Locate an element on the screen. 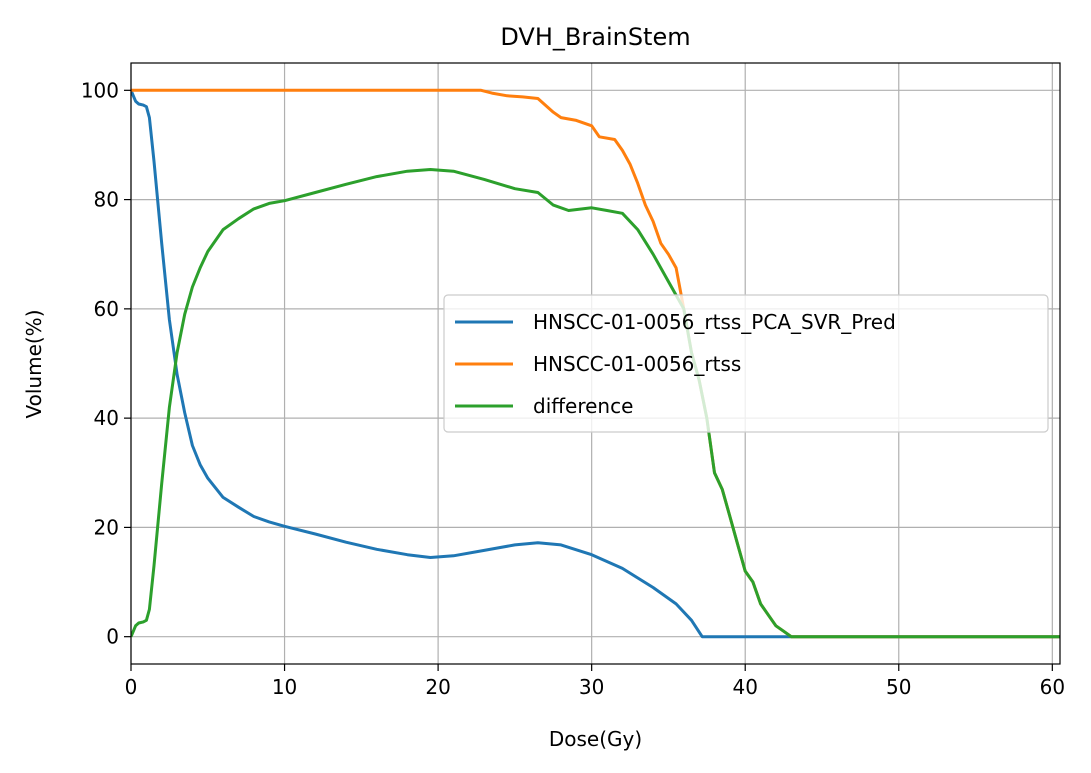 The width and height of the screenshot is (1091, 773). x-tick-label: 20 is located at coordinates (437, 687).